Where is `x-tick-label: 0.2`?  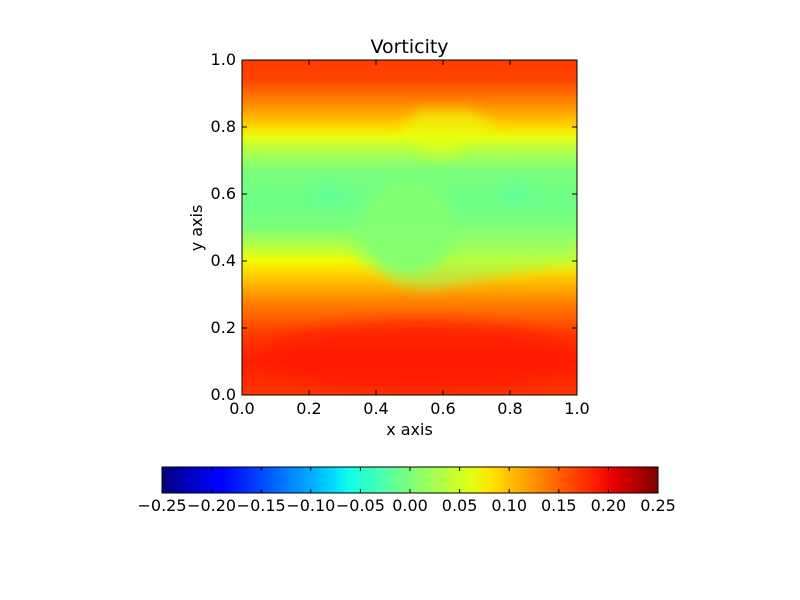
x-tick-label: 0.2 is located at coordinates (308, 408).